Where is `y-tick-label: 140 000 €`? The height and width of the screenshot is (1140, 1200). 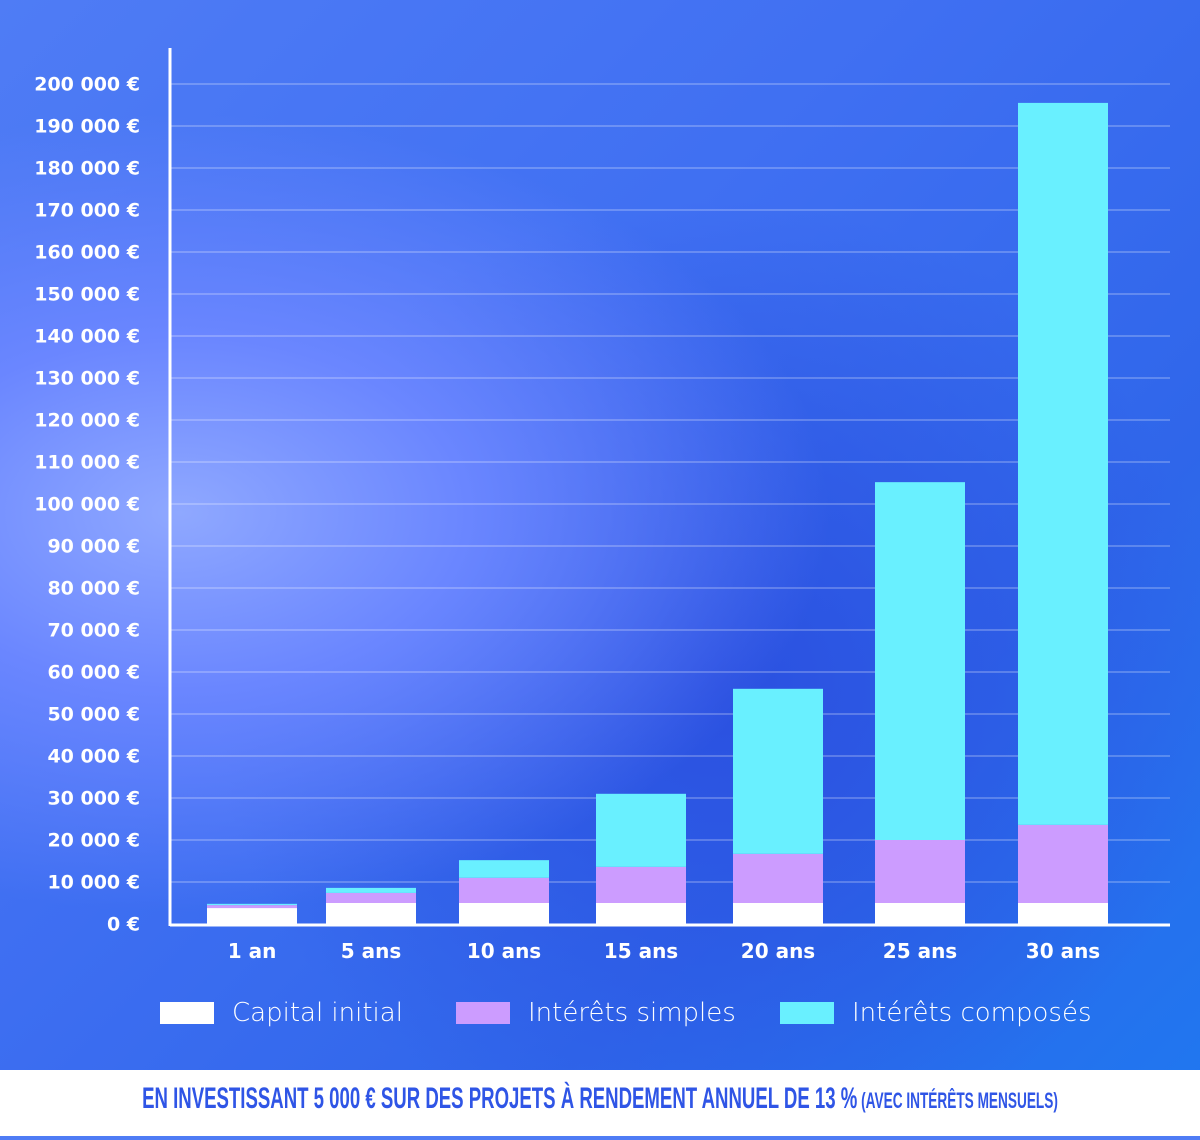
y-tick-label: 140 000 € is located at coordinates (87, 337).